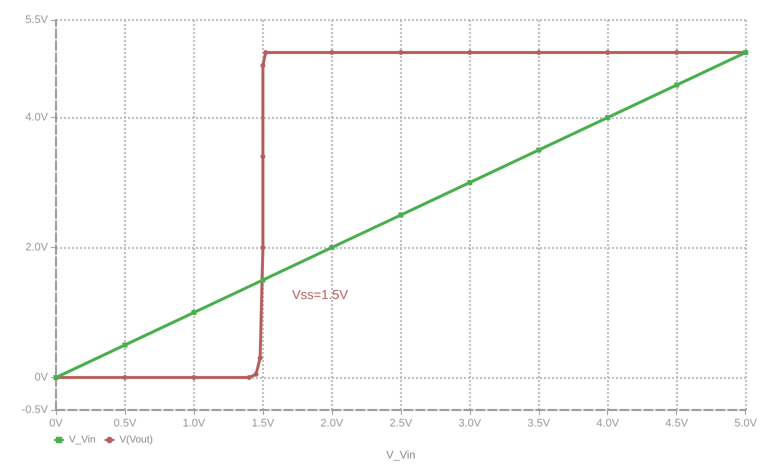 The width and height of the screenshot is (768, 474). I want to click on x-tick-label: 4.0V, so click(608, 424).